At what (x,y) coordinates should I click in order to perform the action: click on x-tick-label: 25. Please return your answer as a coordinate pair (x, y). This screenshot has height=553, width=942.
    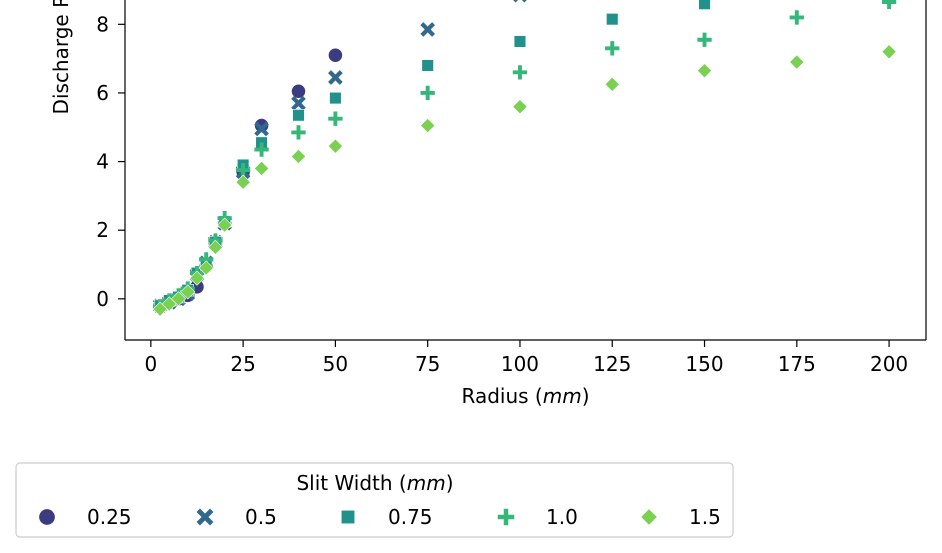
    Looking at the image, I should click on (242, 364).